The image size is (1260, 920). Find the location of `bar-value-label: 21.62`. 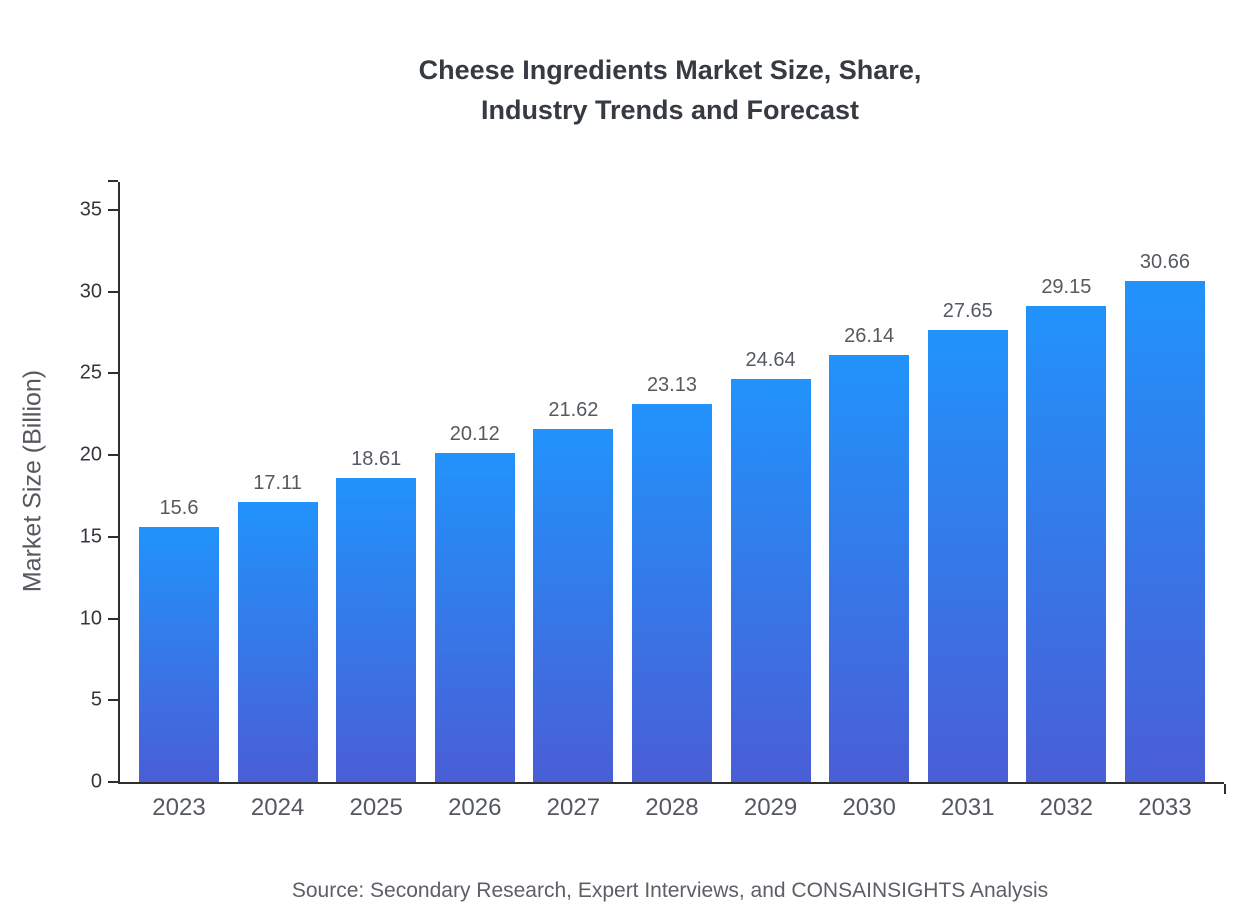

bar-value-label: 21.62 is located at coordinates (573, 410).